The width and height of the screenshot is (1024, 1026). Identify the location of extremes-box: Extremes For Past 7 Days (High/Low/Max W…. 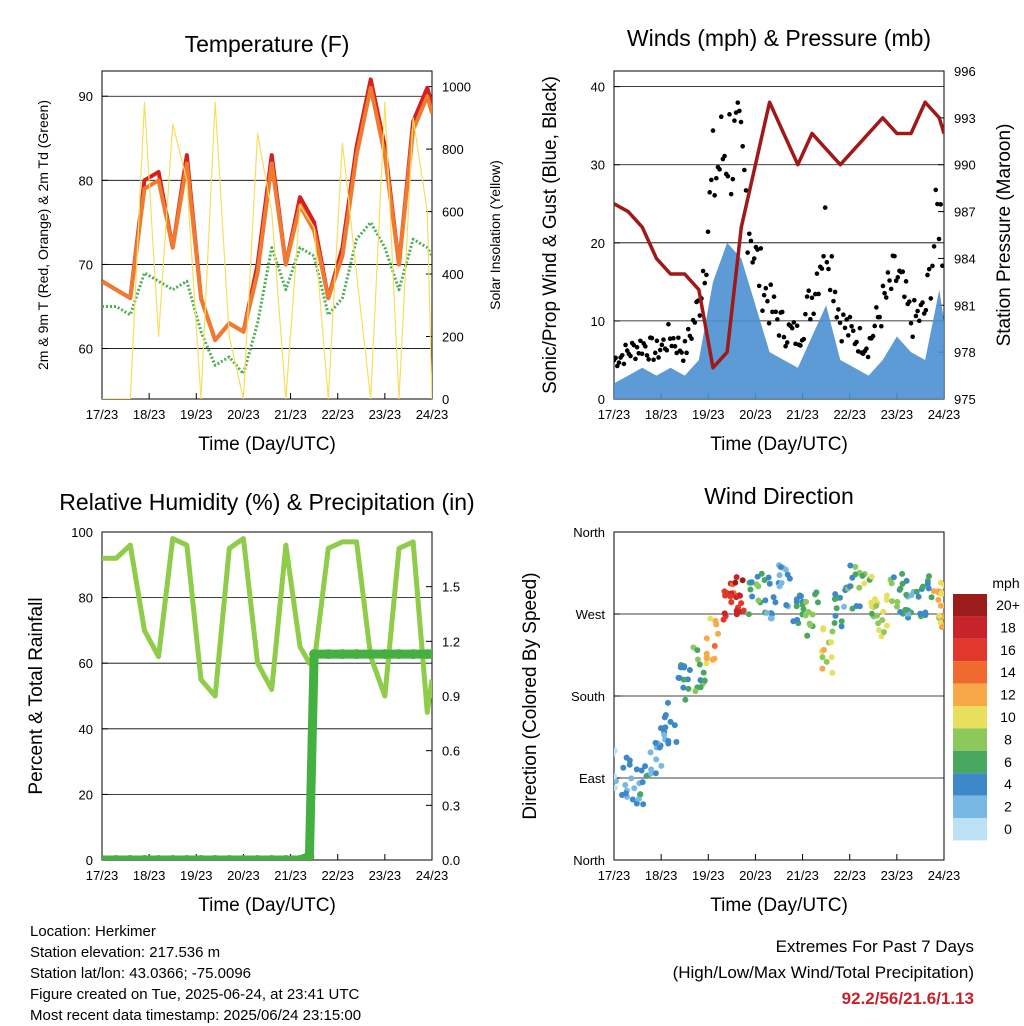
(823, 973).